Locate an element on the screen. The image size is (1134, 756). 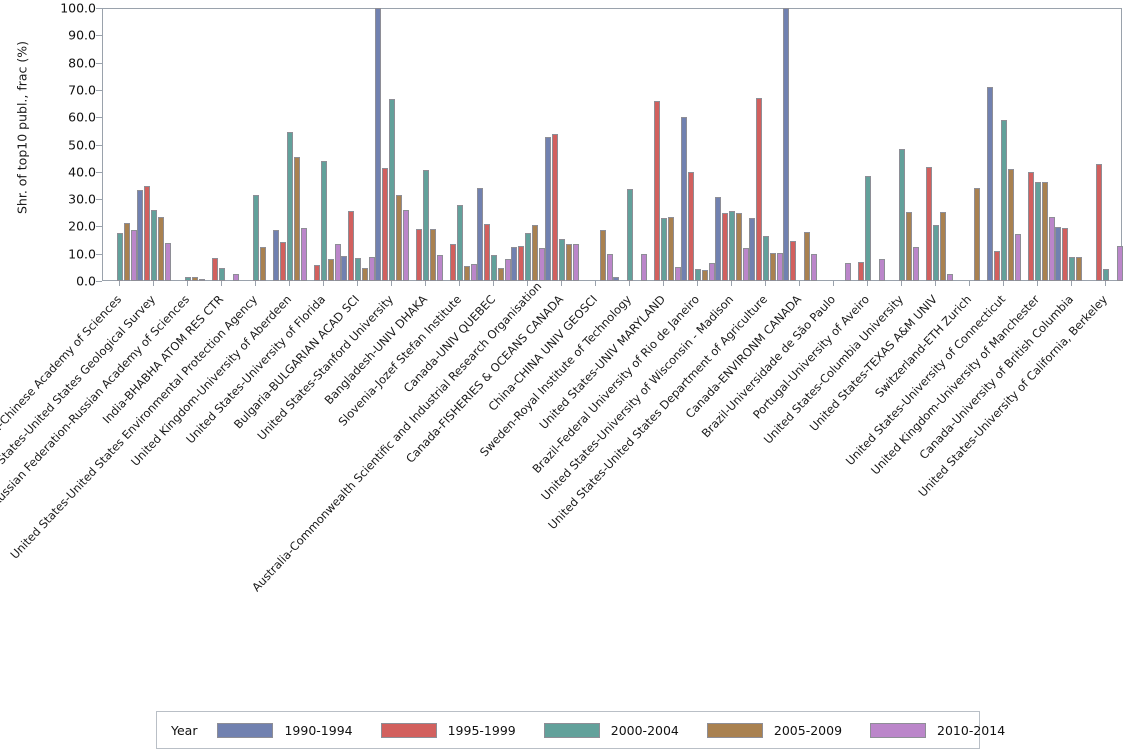
legend-item: 2005-2009 is located at coordinates (774, 730).